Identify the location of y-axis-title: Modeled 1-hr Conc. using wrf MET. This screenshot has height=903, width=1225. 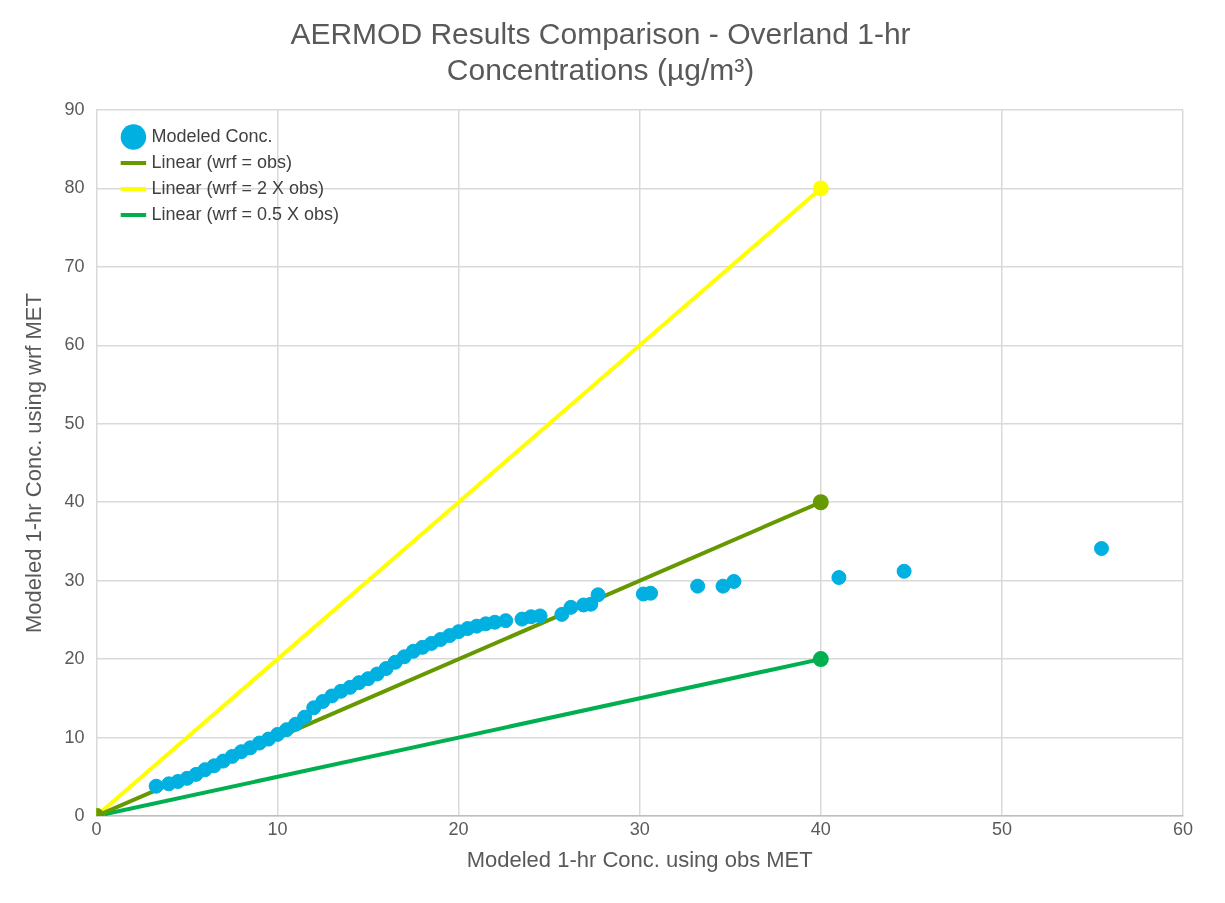
(34, 463).